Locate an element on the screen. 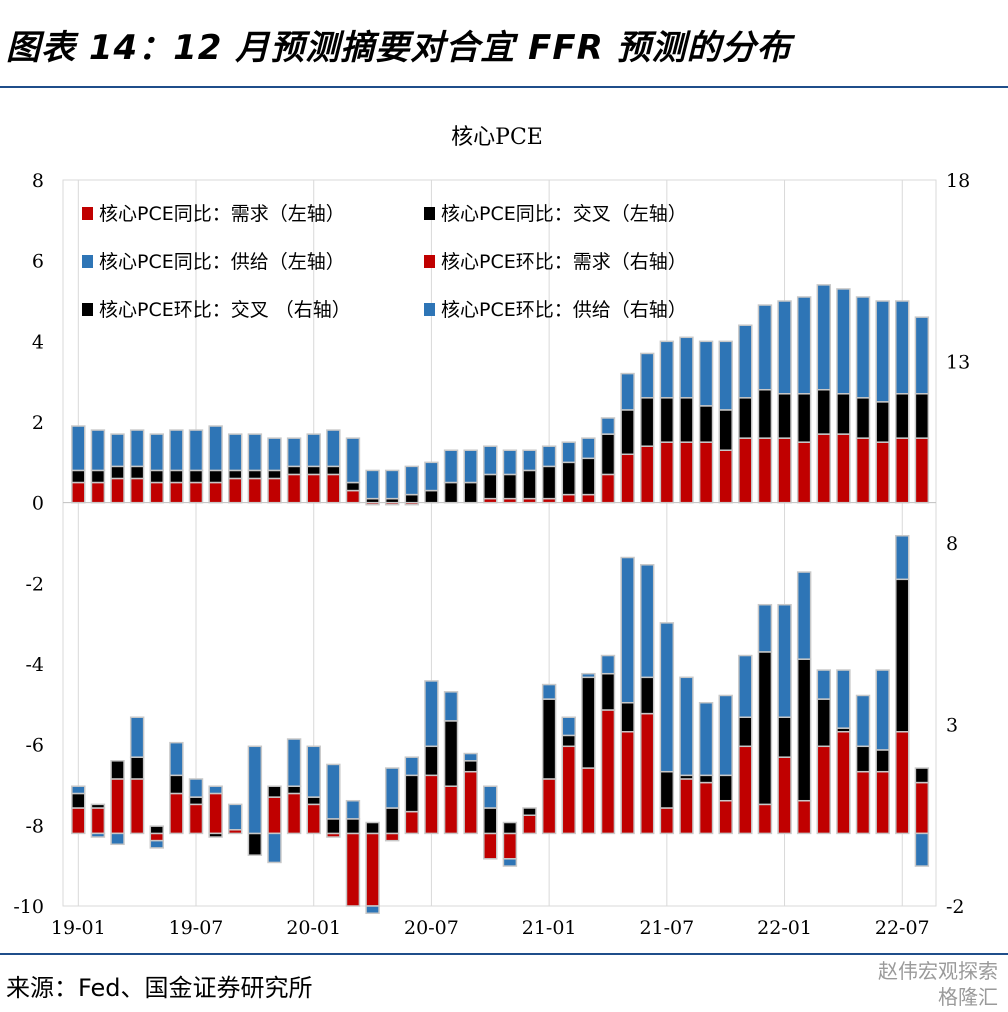  legend-label: 核心PCE环比：需求（右轴） is located at coordinates (564, 262).